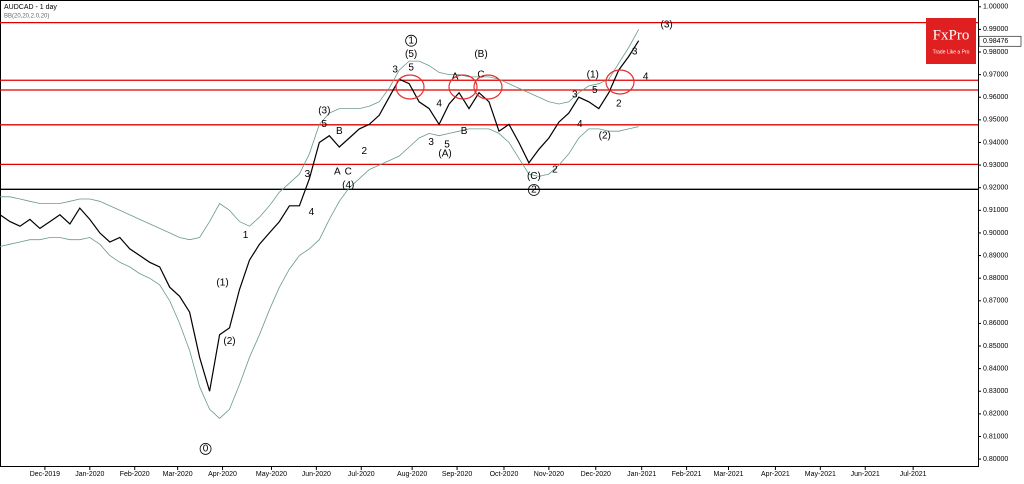 The image size is (1024, 484). What do you see at coordinates (534, 176) in the screenshot?
I see `wave-label: (C)` at bounding box center [534, 176].